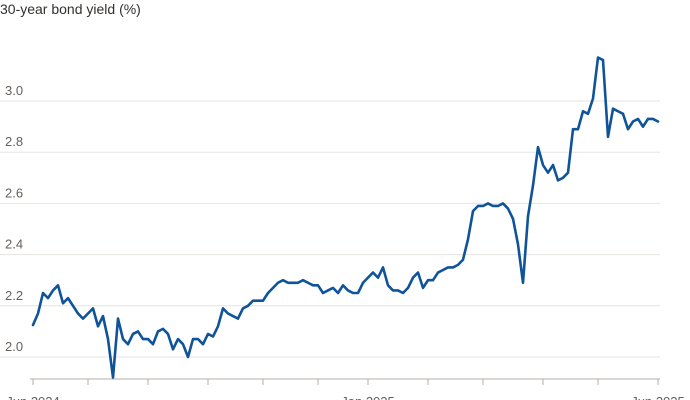  Describe the element at coordinates (14, 346) in the screenshot. I see `y-tick-label: 2.0` at that location.